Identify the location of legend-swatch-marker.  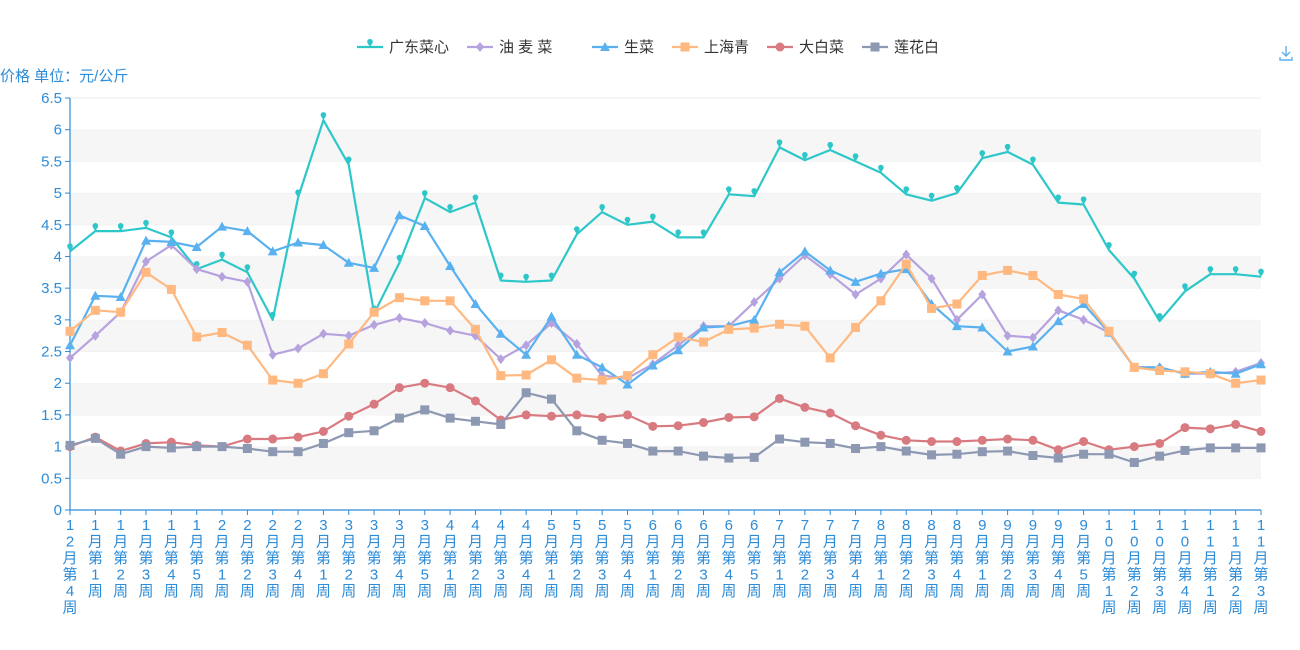
(480, 47).